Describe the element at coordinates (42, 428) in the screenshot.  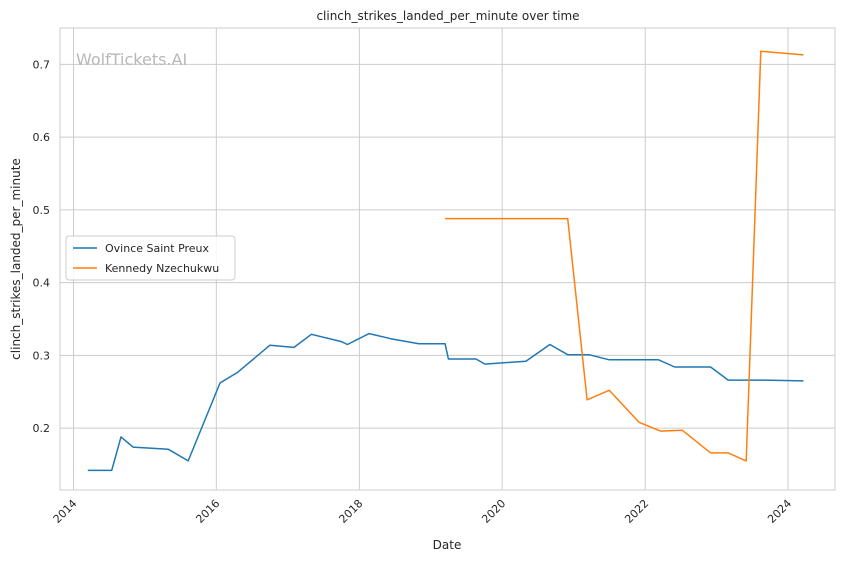
I see `y-tick-label: 0.2` at that location.